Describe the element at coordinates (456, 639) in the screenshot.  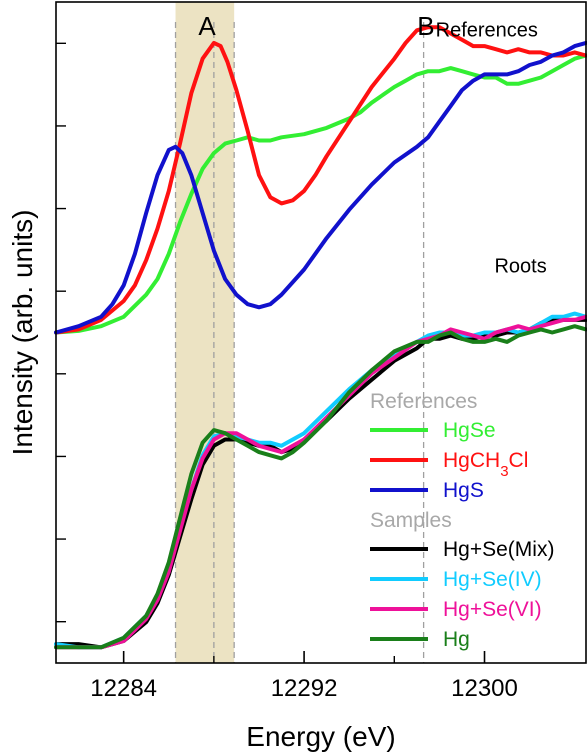
I see `legend-item-label: Hg` at that location.